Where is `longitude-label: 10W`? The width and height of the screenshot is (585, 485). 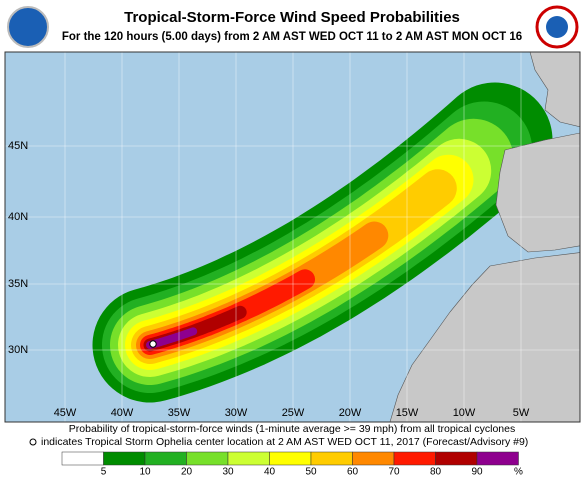
longitude-label: 10W is located at coordinates (464, 413).